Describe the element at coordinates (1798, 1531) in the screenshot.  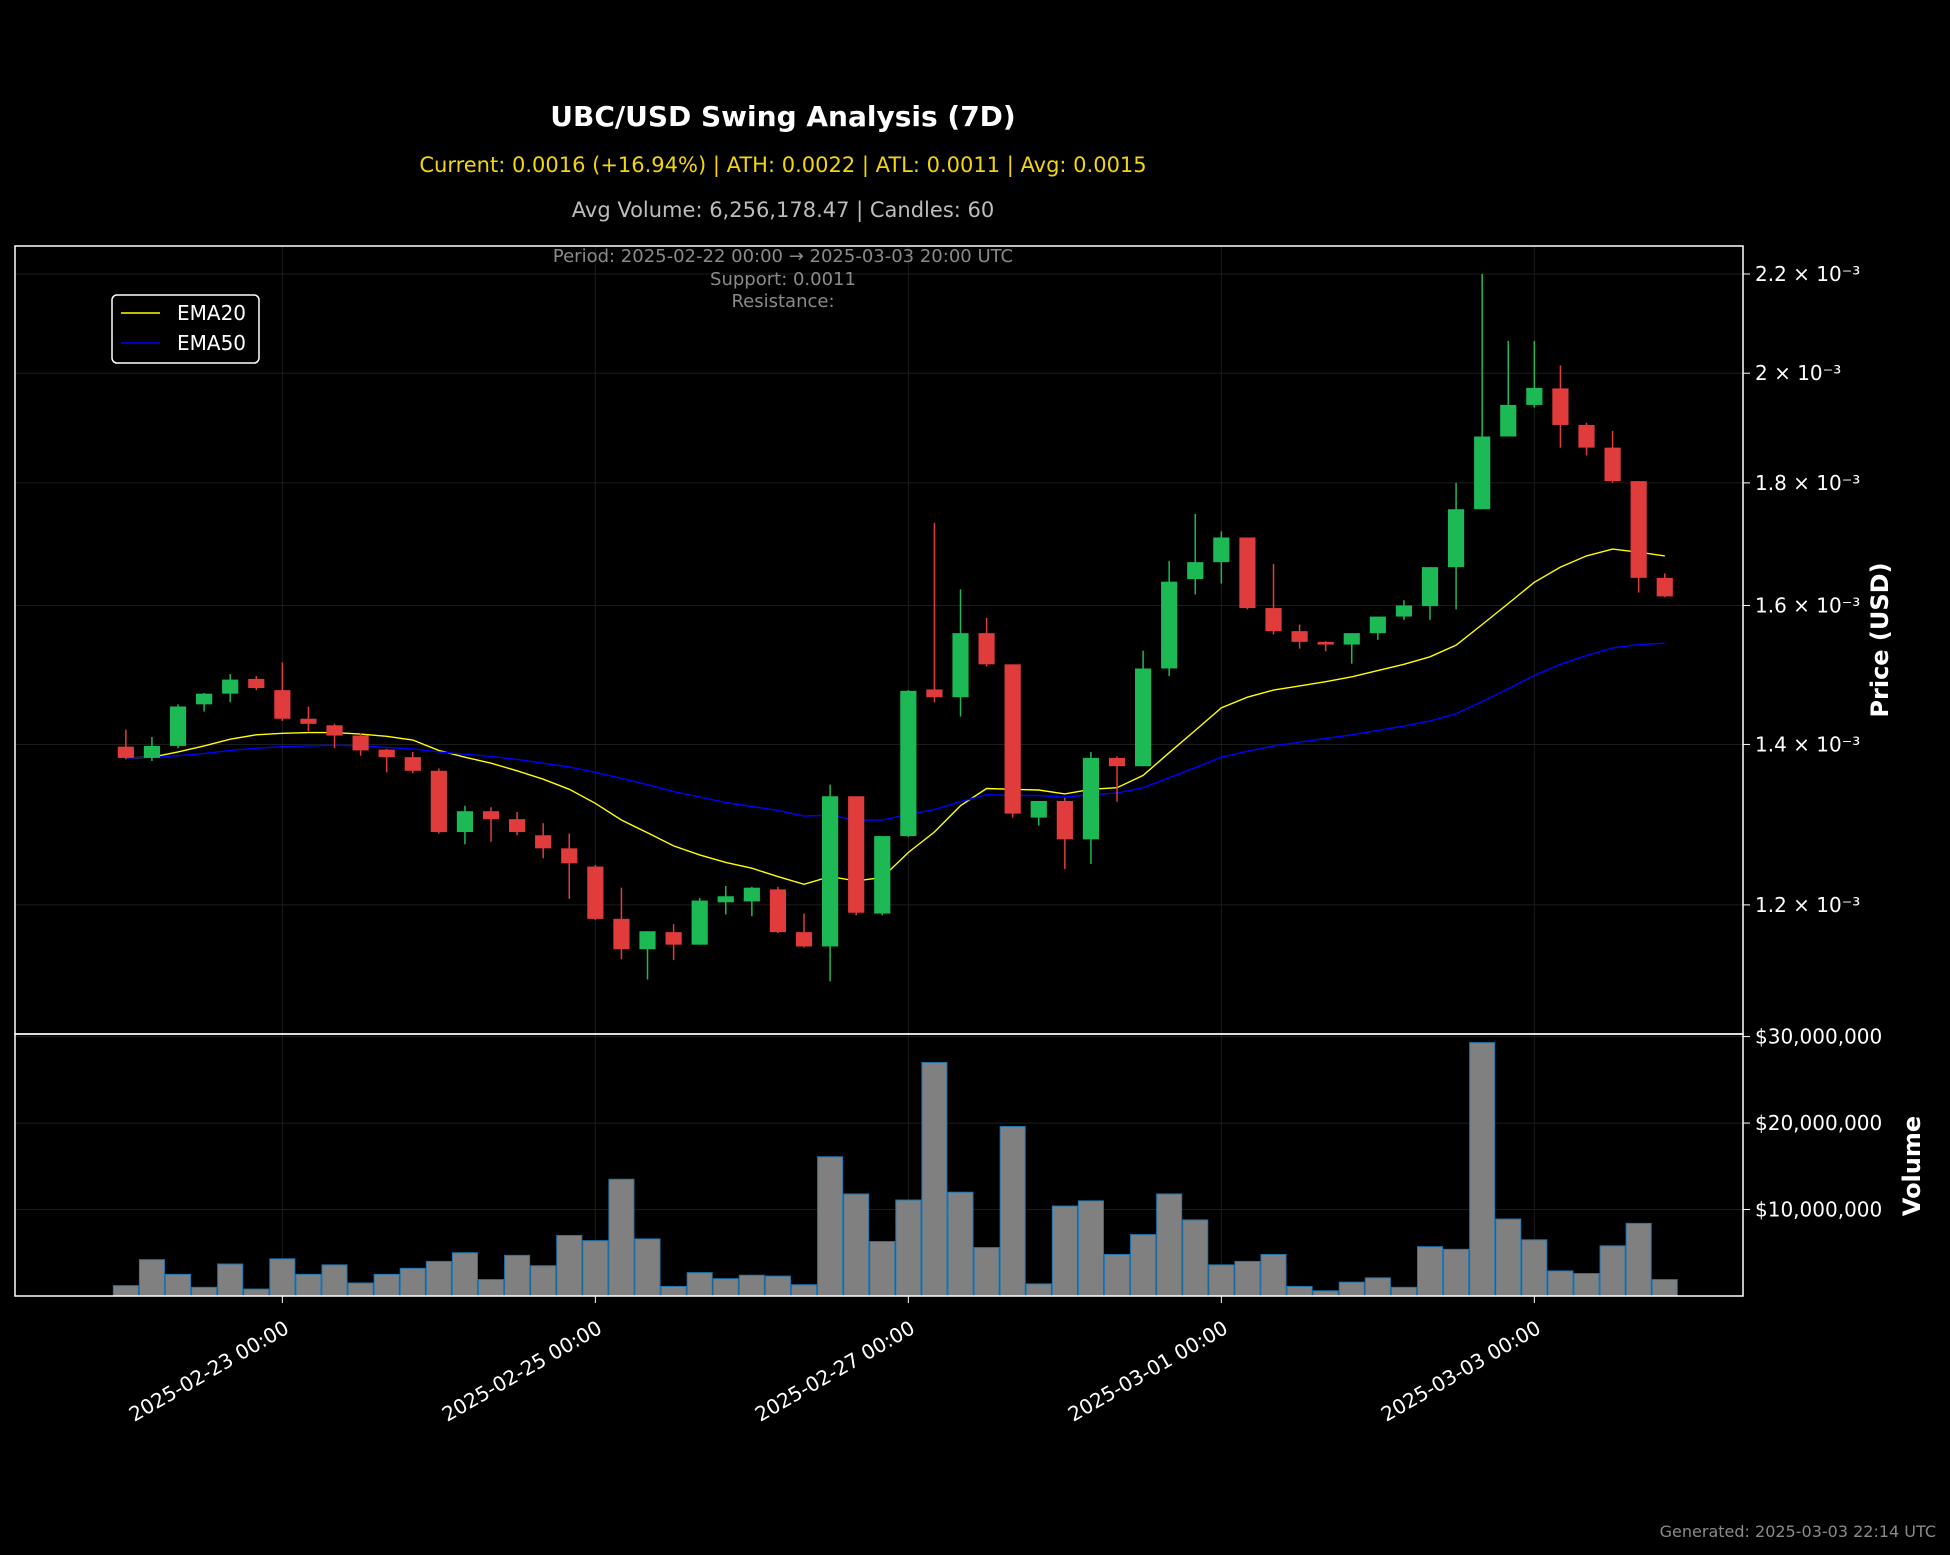
I see `generated-timestamp: Generated: 2025-03-03 22:14 UTC` at that location.